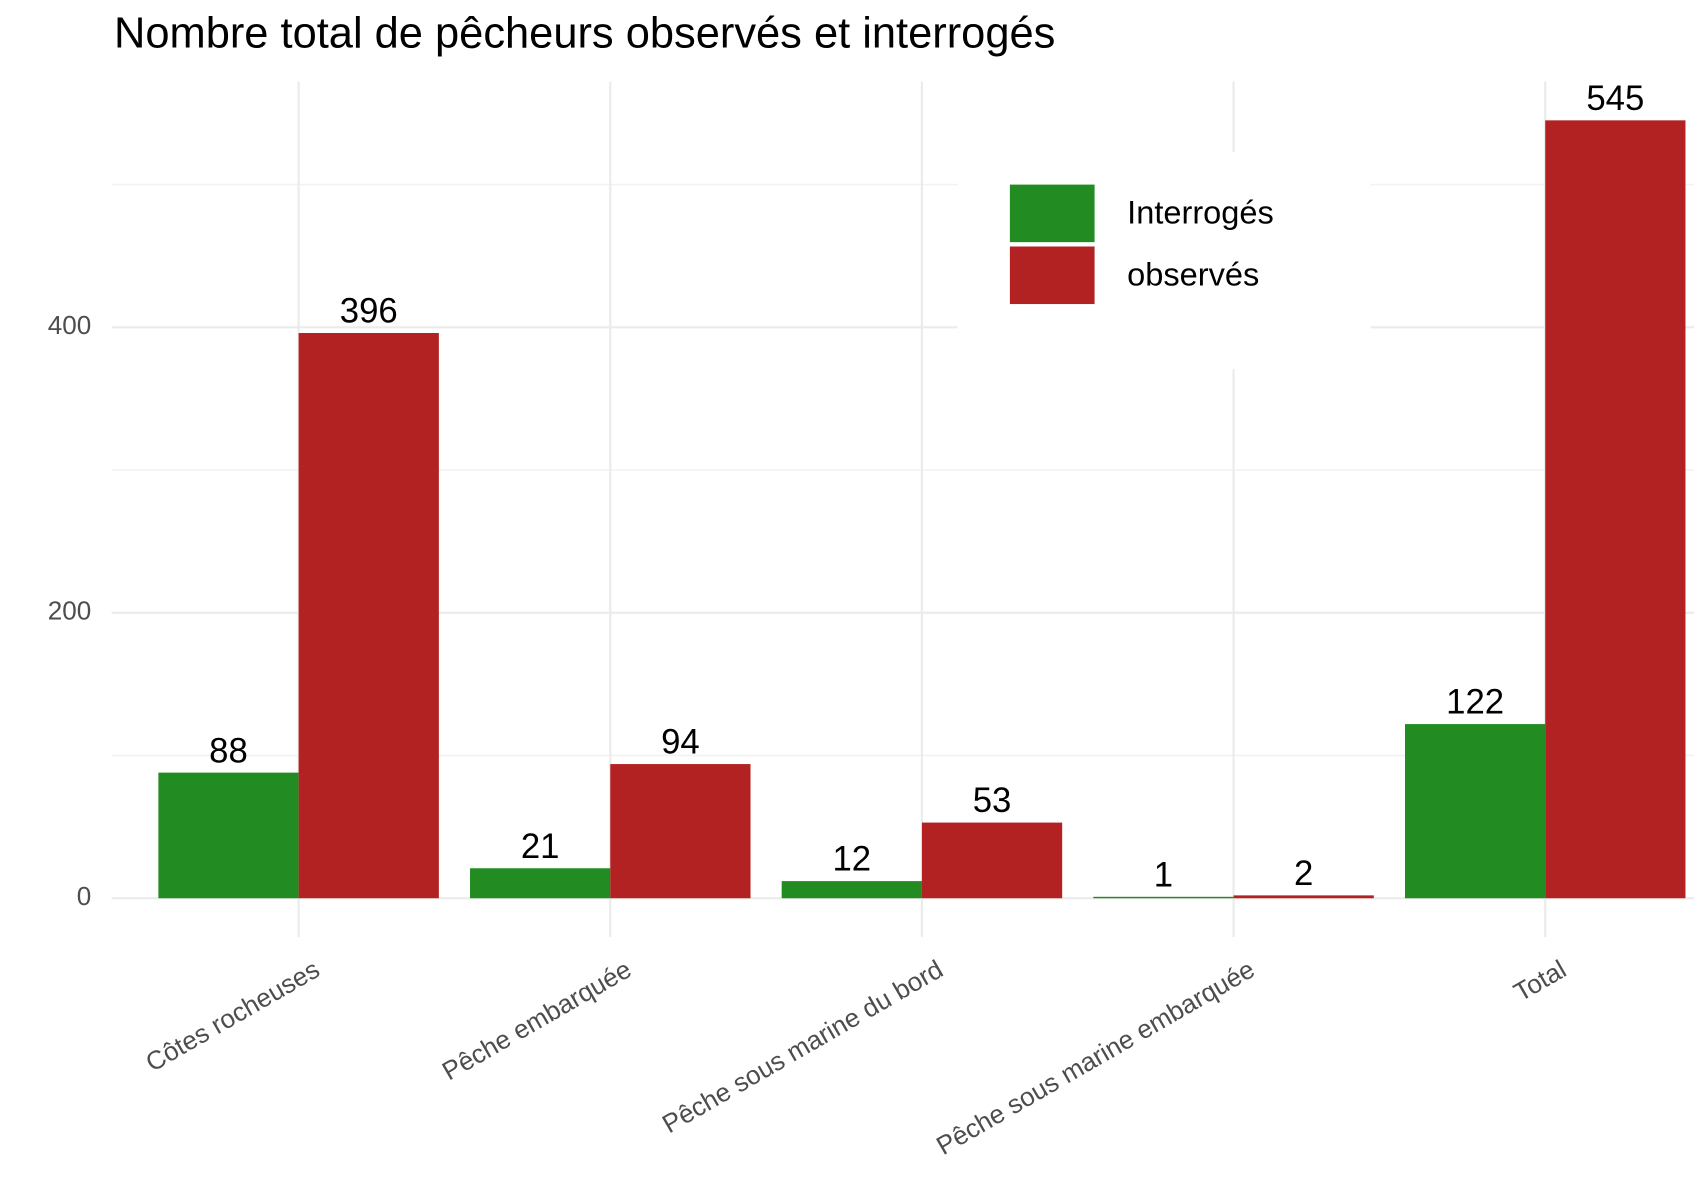 The image size is (1694, 1201). I want to click on data-label: 545, so click(1615, 99).